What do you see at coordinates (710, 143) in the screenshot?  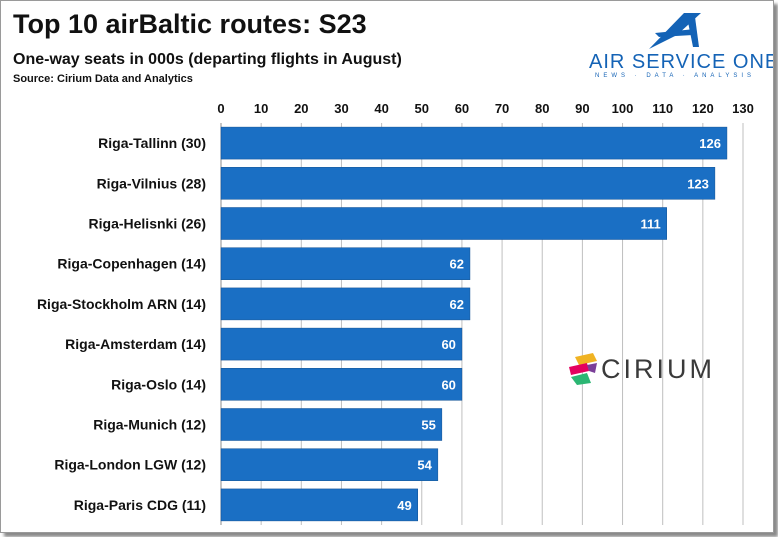 I see `value-label: 126` at bounding box center [710, 143].